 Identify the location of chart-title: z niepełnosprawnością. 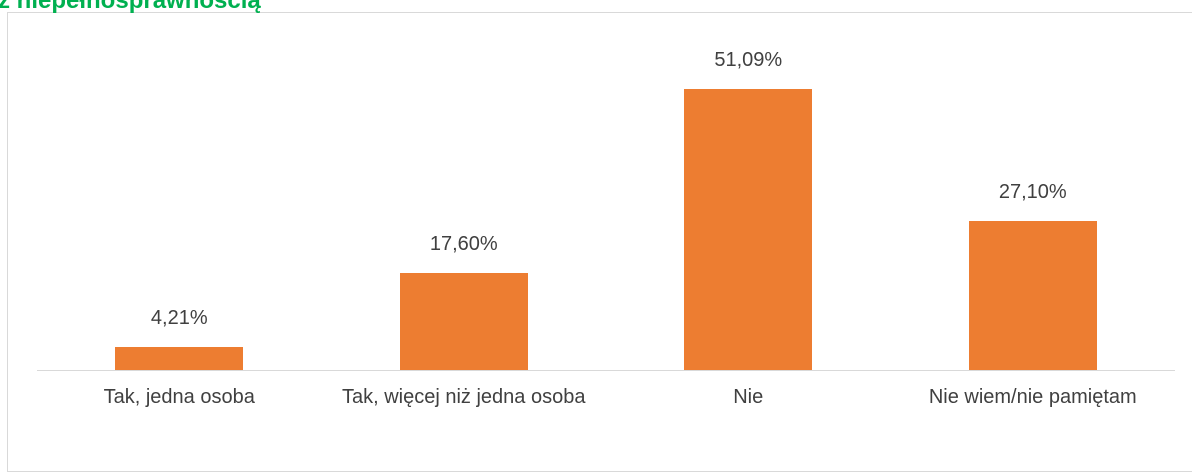
(130, 7).